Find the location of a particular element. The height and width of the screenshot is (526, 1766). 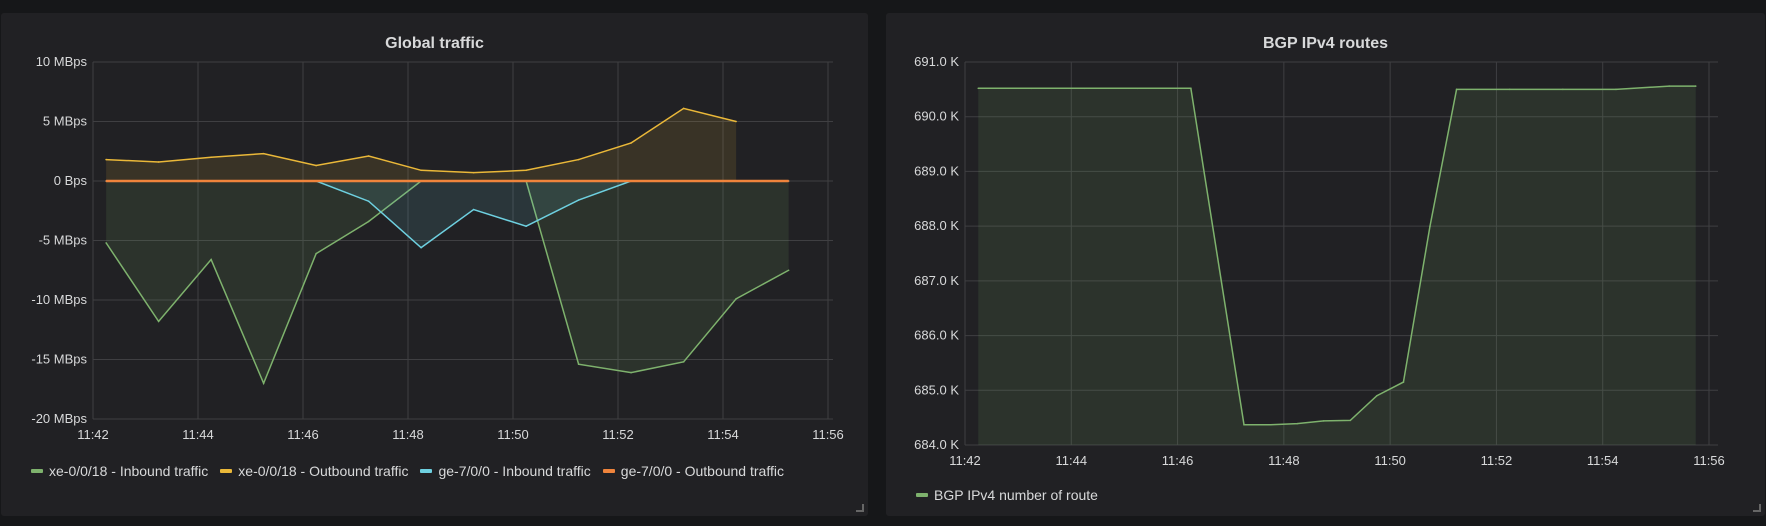

y-tick-label: 0 Bps is located at coordinates (71, 180).